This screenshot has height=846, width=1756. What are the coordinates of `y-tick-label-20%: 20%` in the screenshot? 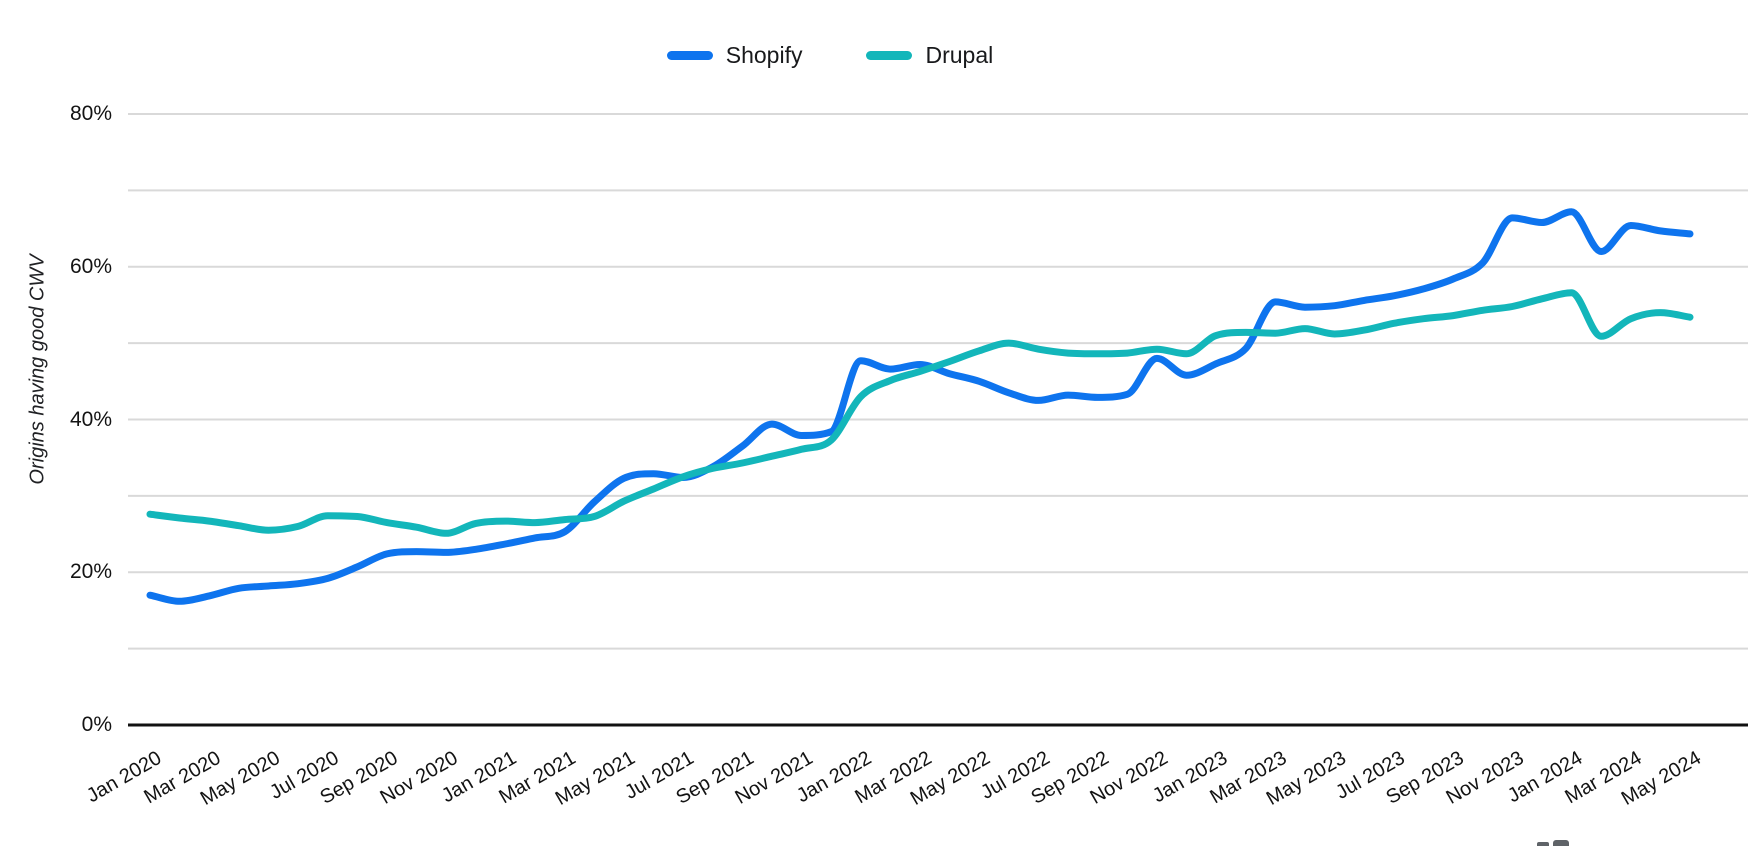 It's located at (90, 572).